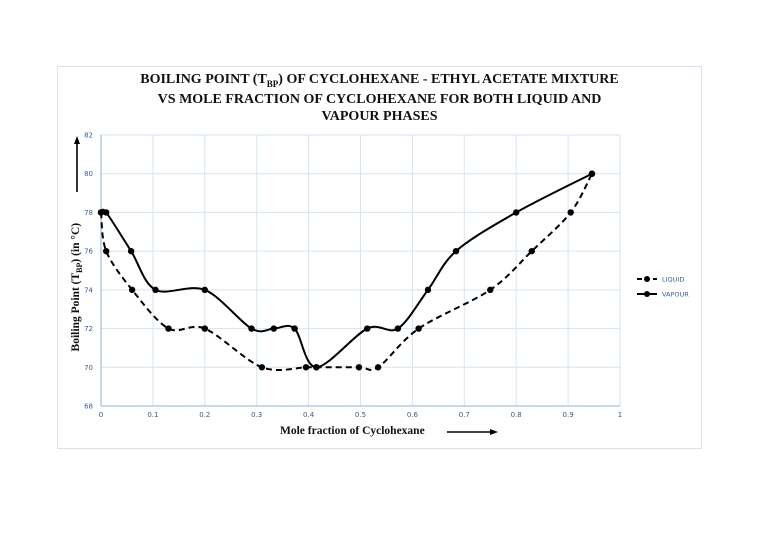 The width and height of the screenshot is (768, 543). Describe the element at coordinates (568, 415) in the screenshot. I see `x-tick-label: 0.9` at that location.